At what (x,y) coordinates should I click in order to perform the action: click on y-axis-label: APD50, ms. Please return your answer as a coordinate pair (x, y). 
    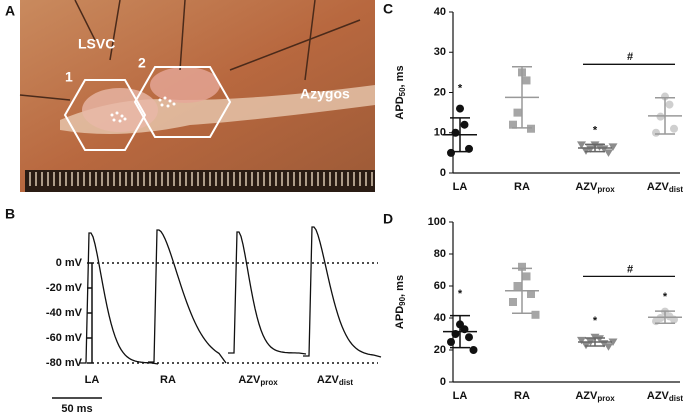
    Looking at the image, I should click on (400, 92).